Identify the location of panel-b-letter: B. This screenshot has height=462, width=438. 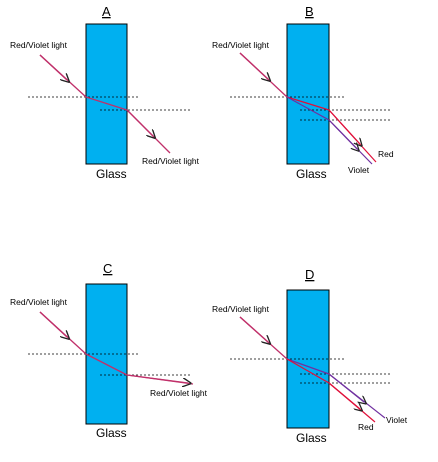
(309, 11).